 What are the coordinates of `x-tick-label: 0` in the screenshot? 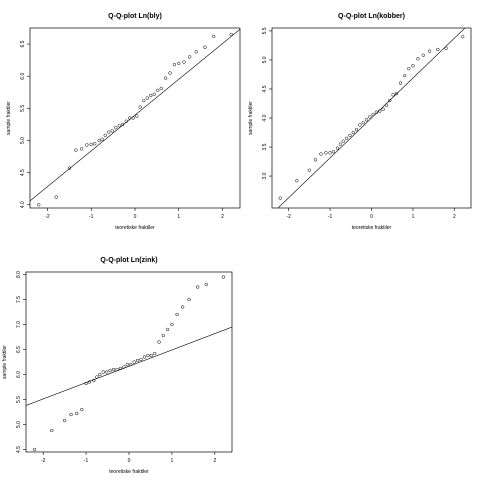 It's located at (129, 461).